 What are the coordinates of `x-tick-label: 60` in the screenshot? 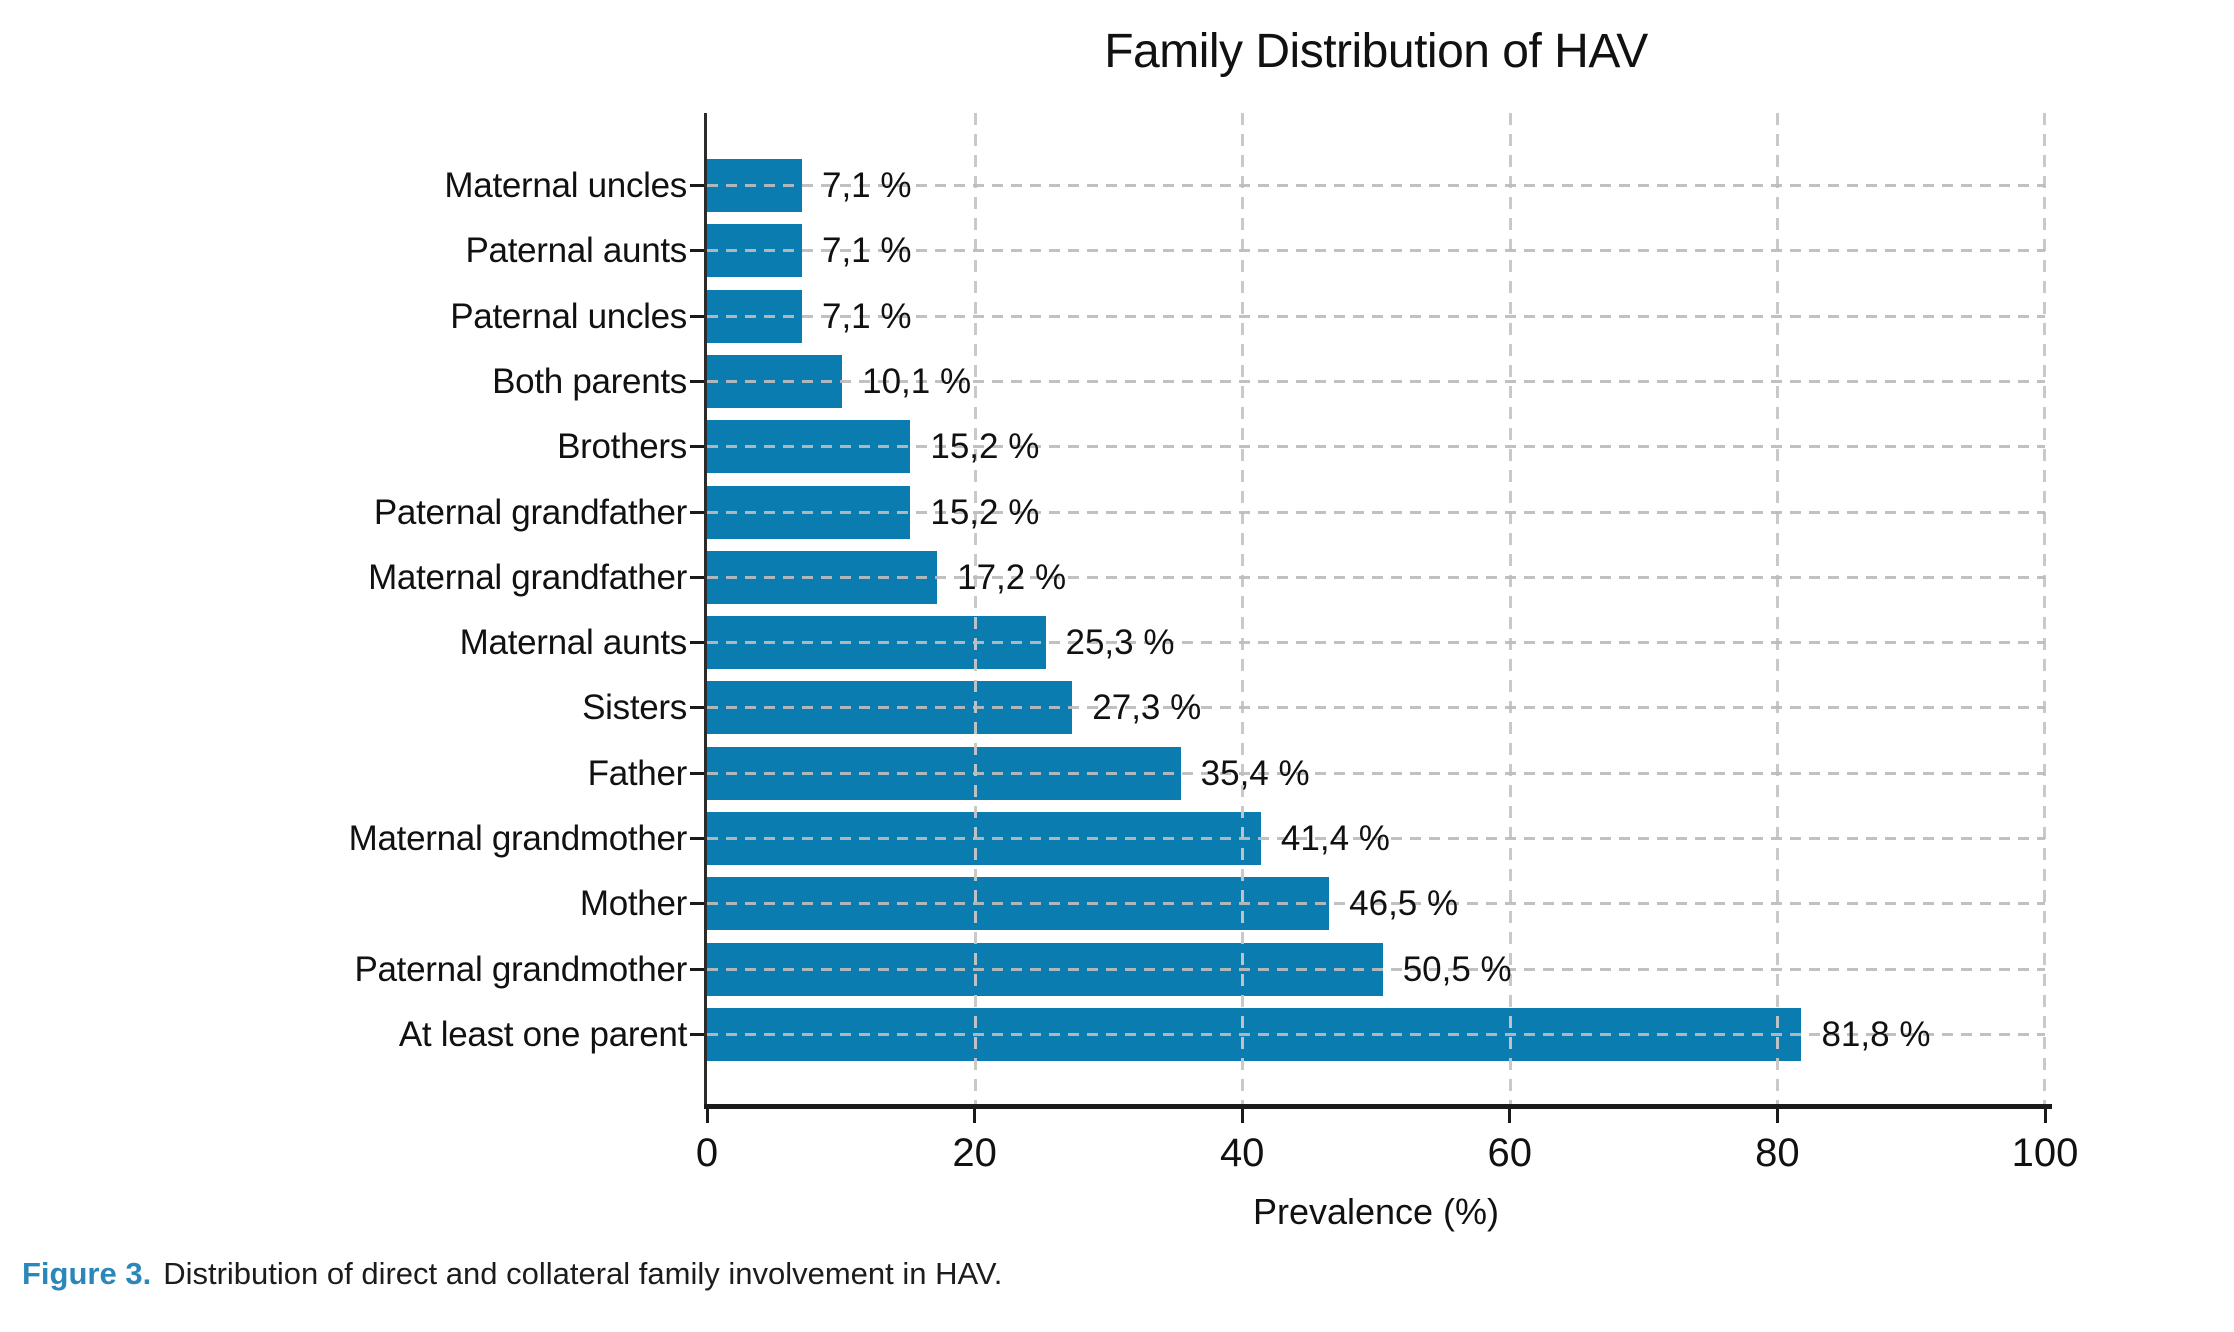 It's located at (1510, 1153).